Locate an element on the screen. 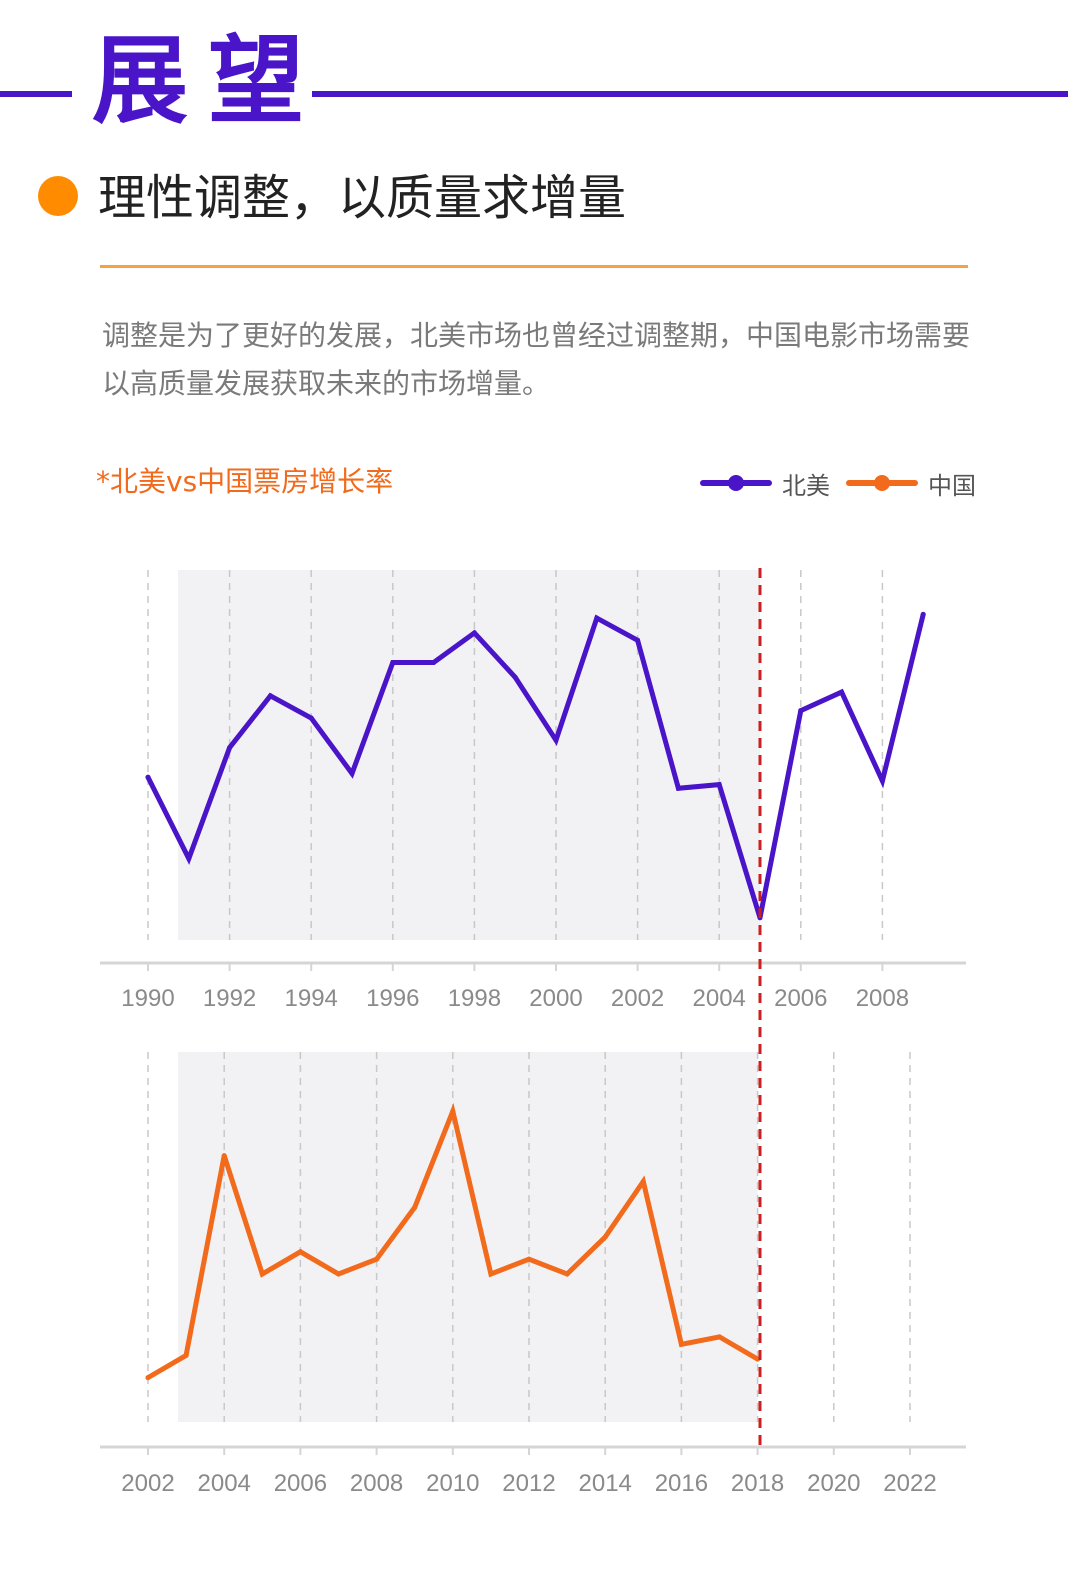 The height and width of the screenshot is (1585, 1080). x-tick-label: 2022 is located at coordinates (909, 1483).